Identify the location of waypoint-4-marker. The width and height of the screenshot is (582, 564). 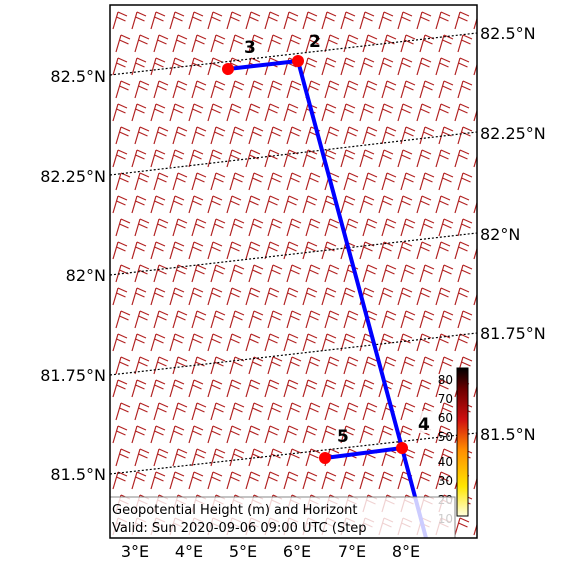
(402, 448).